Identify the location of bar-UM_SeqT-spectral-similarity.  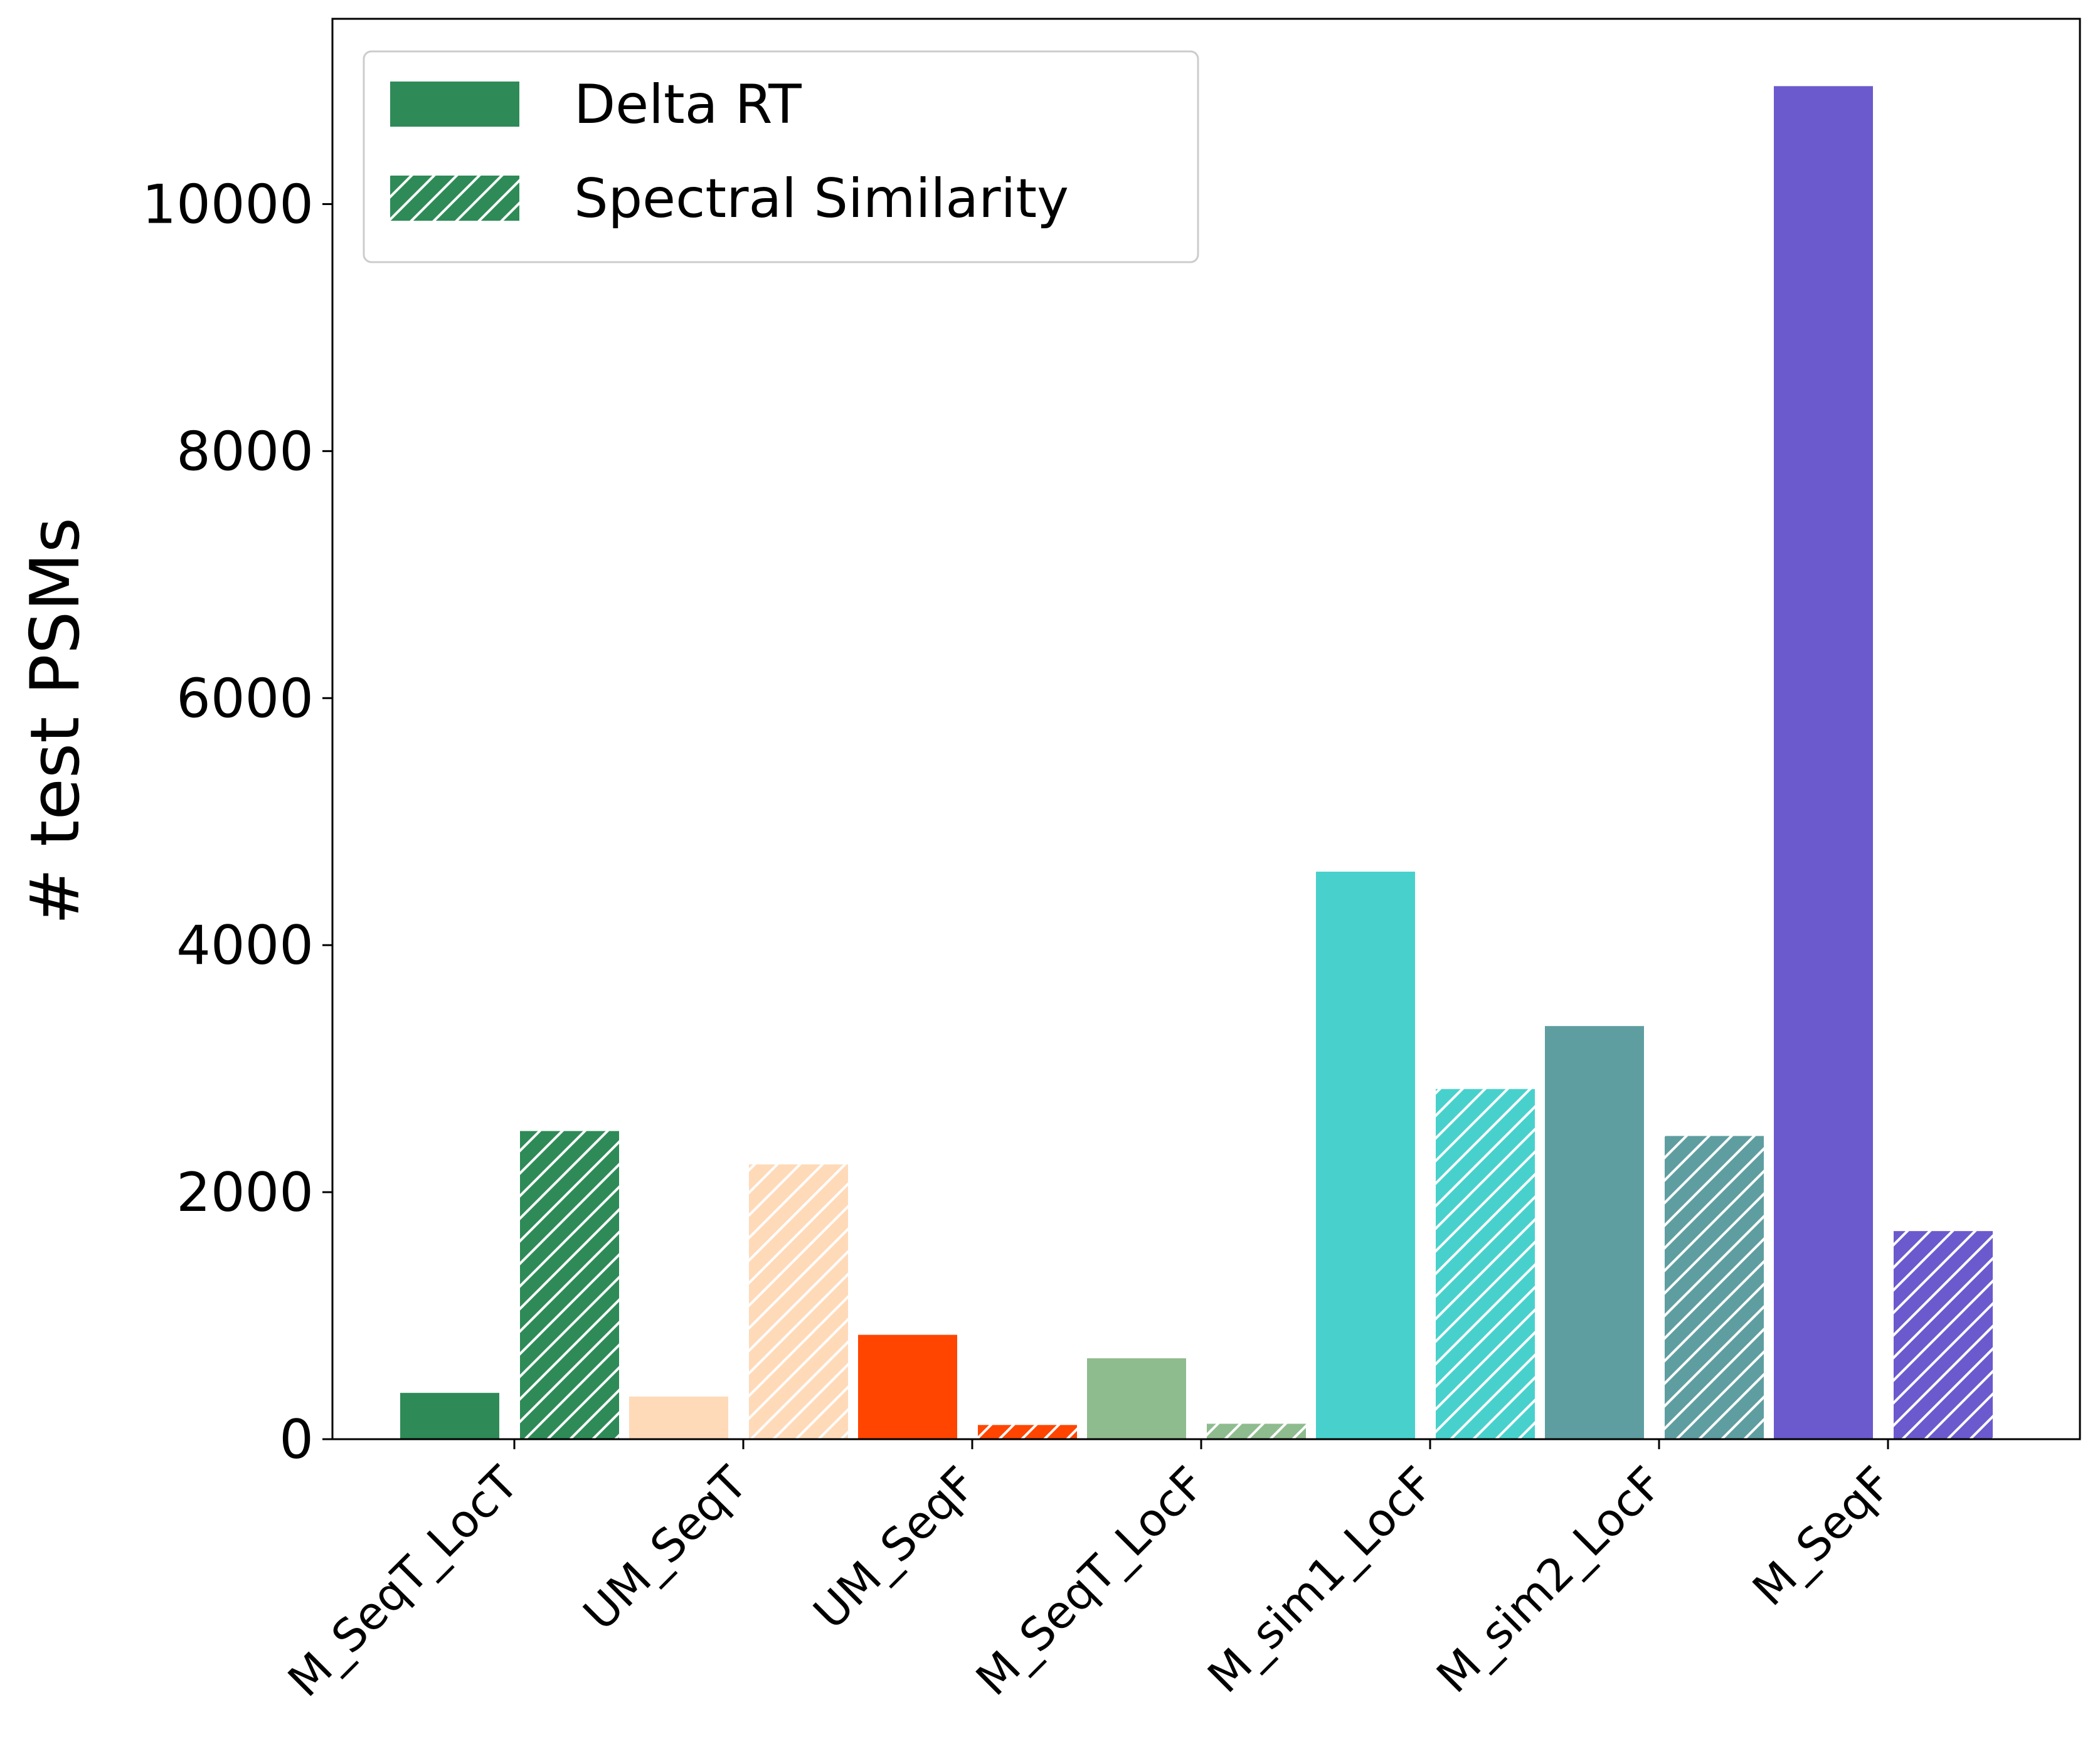
(799, 1301).